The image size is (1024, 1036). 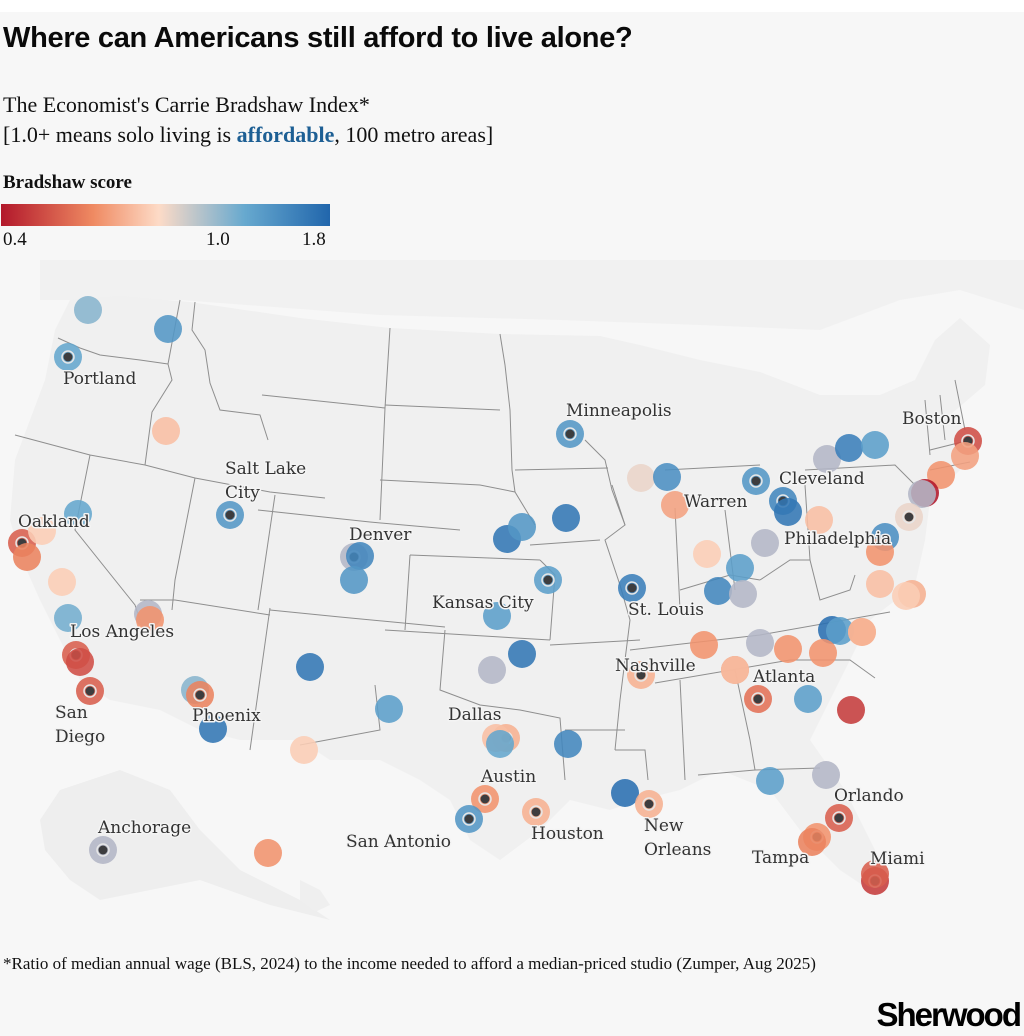 I want to click on bubble-phoenix: Phoenix 0.7, so click(x=200, y=695).